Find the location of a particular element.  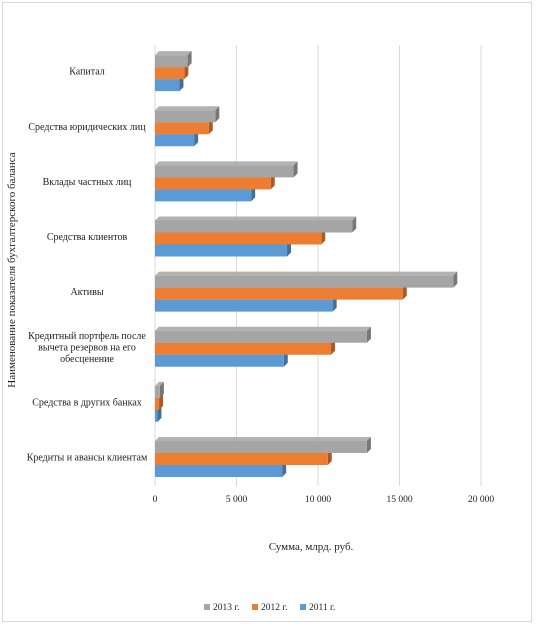

legend: 2013 г. 2012 г. 2011 г. is located at coordinates (269, 608).